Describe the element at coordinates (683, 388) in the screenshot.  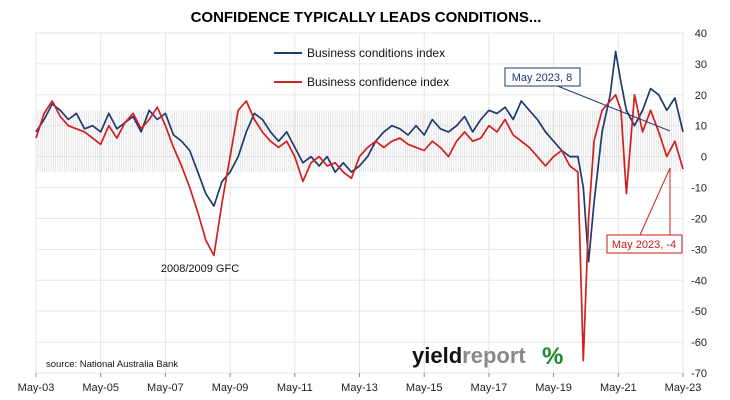
I see `x-tick-label: May-23` at that location.